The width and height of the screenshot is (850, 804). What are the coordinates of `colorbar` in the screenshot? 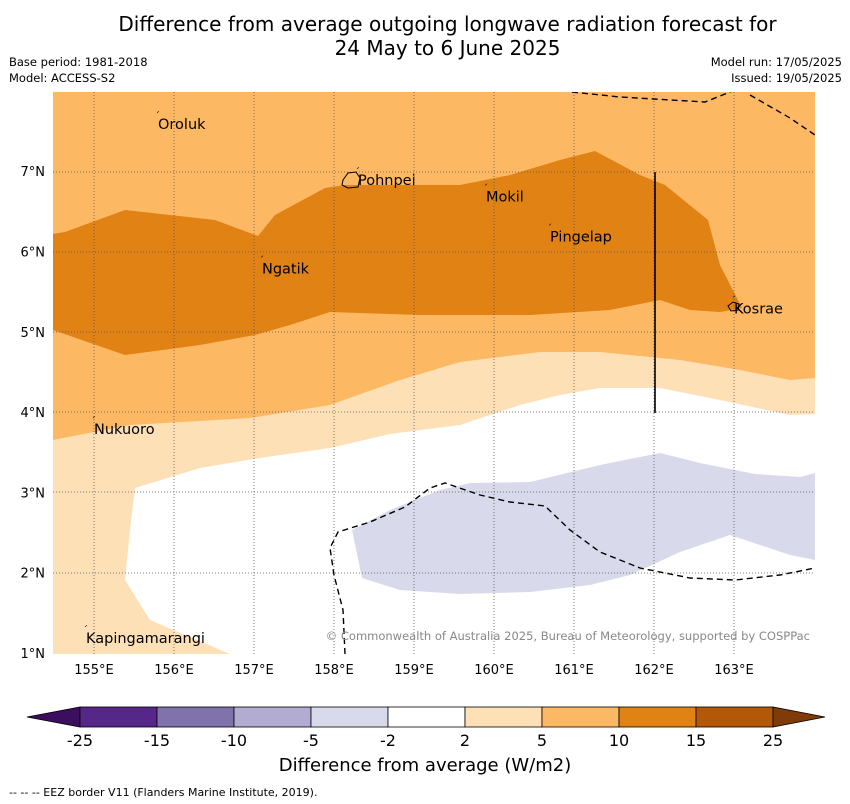 It's located at (426, 717).